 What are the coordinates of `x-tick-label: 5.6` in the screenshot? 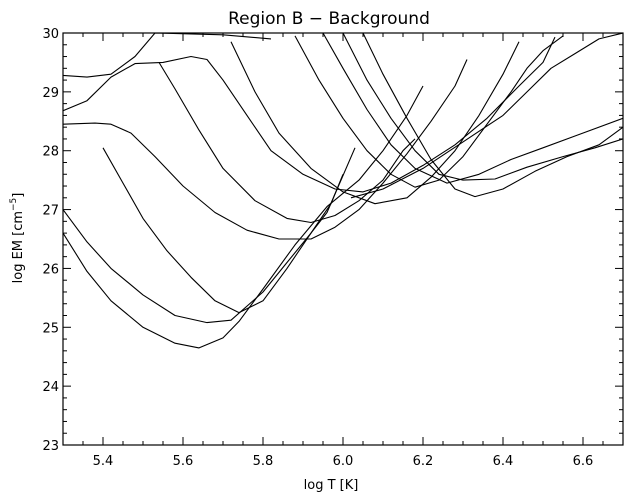 It's located at (183, 461).